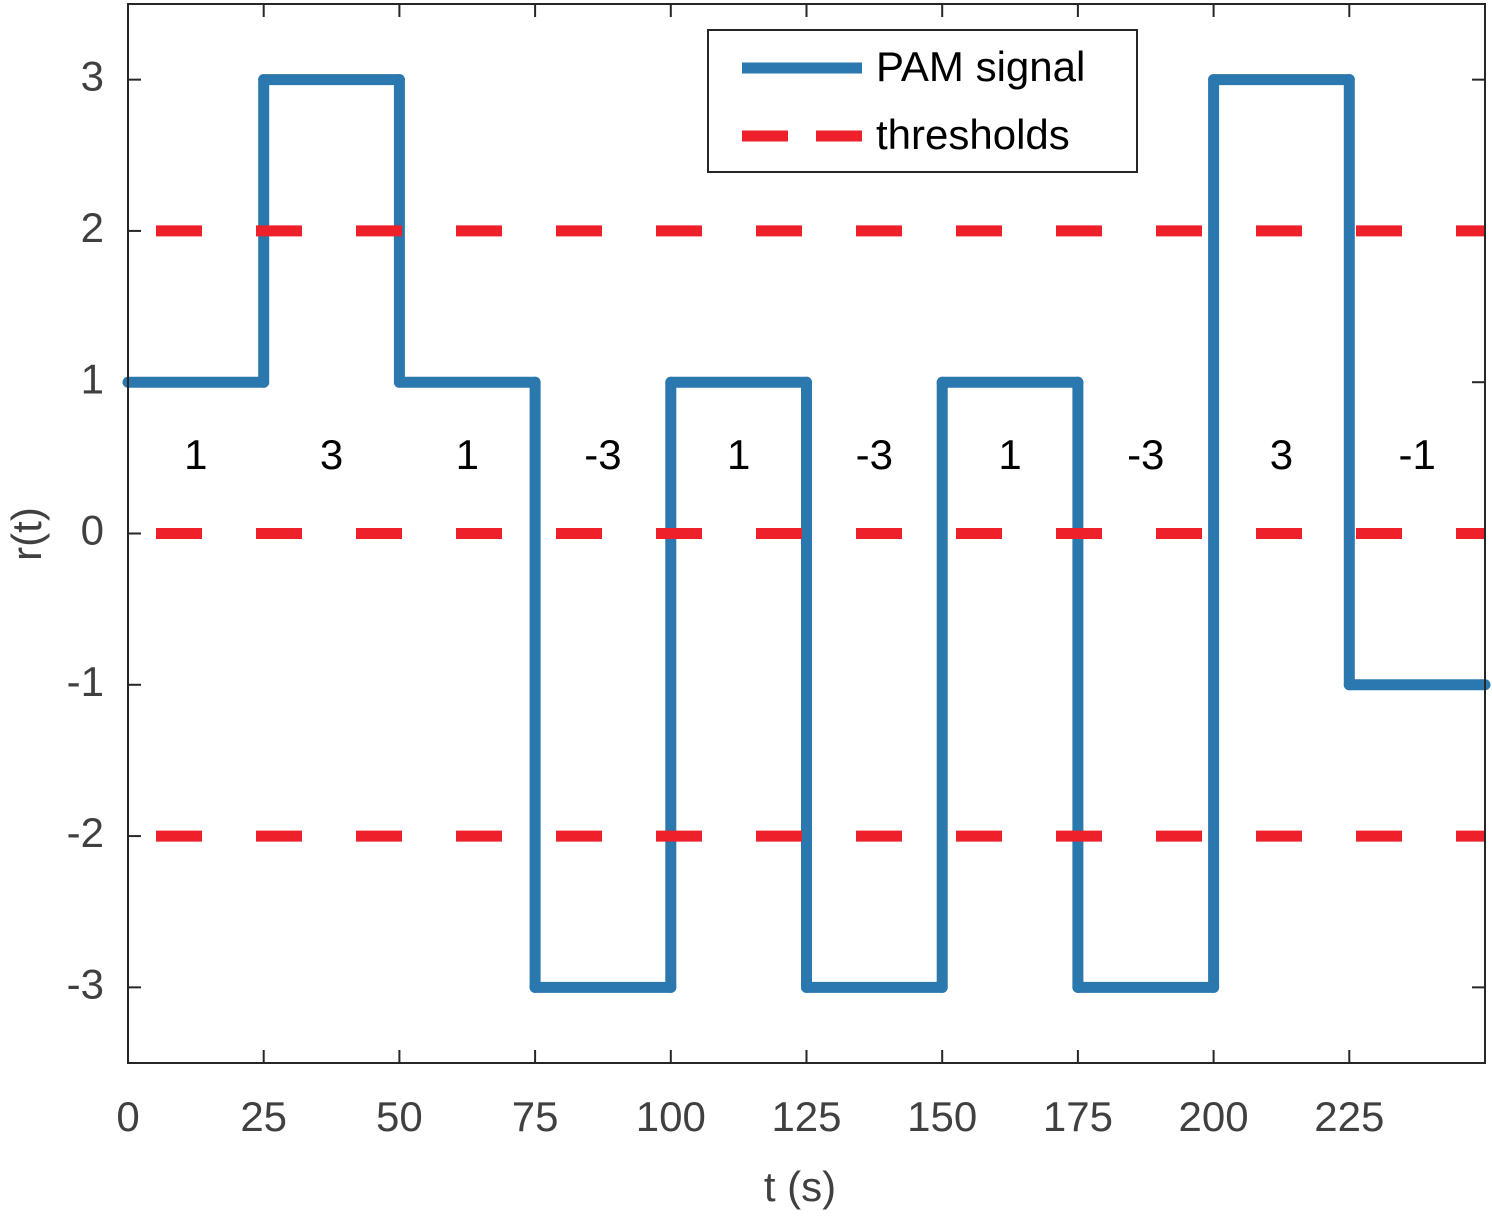  I want to click on legend-label: PAM signal, so click(980, 66).